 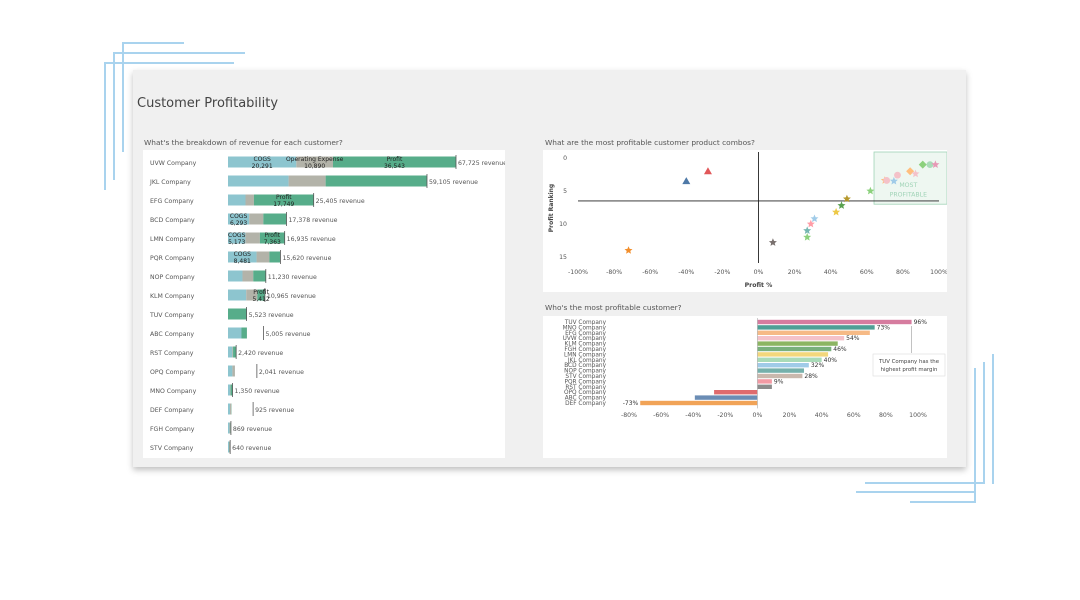 I want to click on category-label: STV Company, so click(x=585, y=377).